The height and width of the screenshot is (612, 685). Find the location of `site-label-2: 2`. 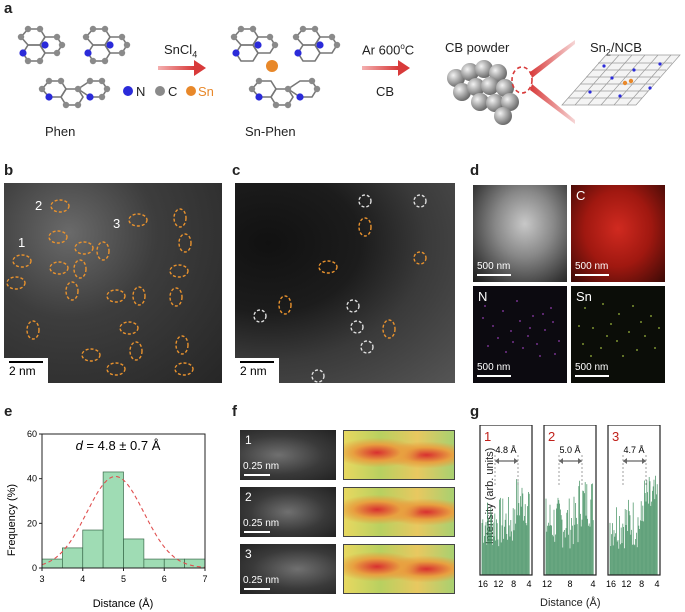

site-label-2: 2 is located at coordinates (39, 205).